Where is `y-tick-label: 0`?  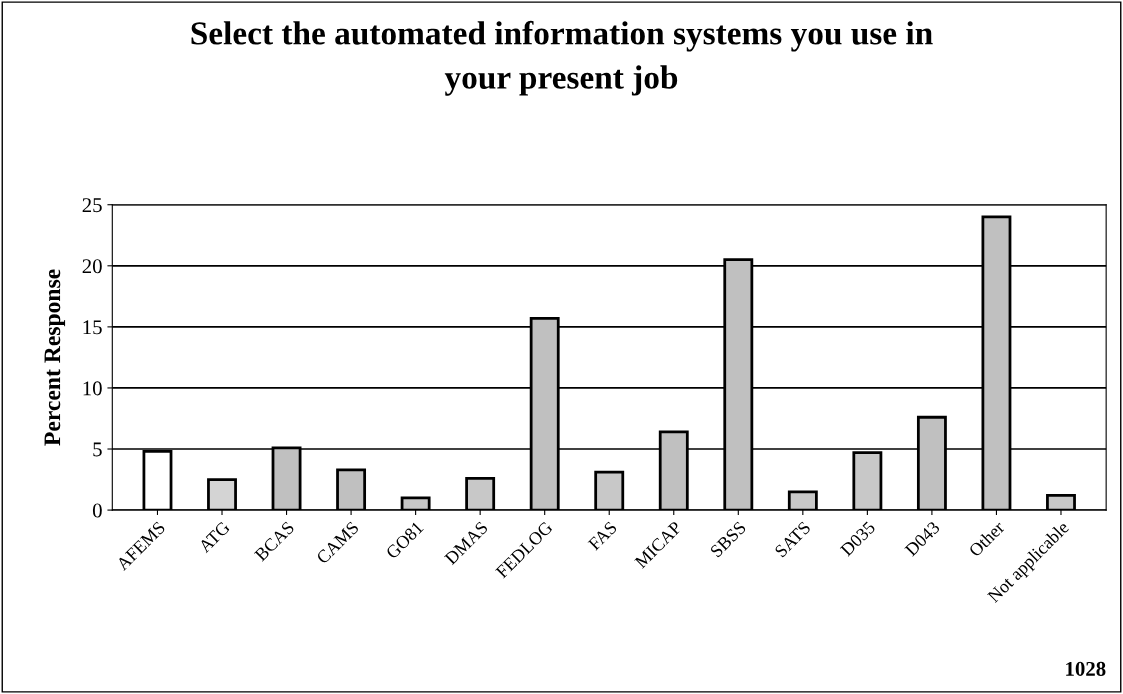 y-tick-label: 0 is located at coordinates (97, 510).